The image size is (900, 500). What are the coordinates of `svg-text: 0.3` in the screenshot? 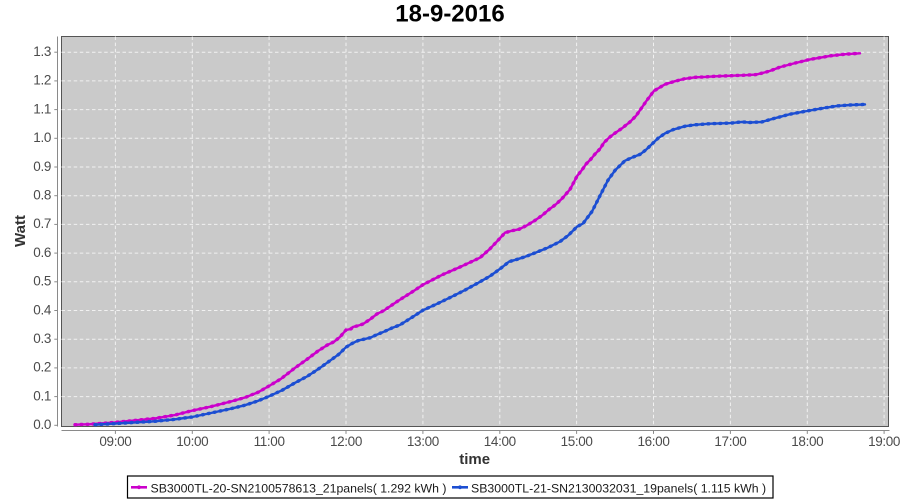 It's located at (42, 338).